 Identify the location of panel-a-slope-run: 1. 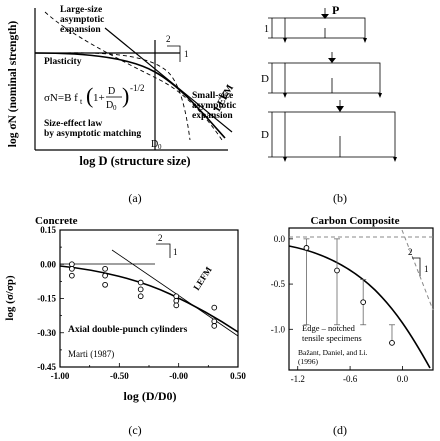
(186, 54).